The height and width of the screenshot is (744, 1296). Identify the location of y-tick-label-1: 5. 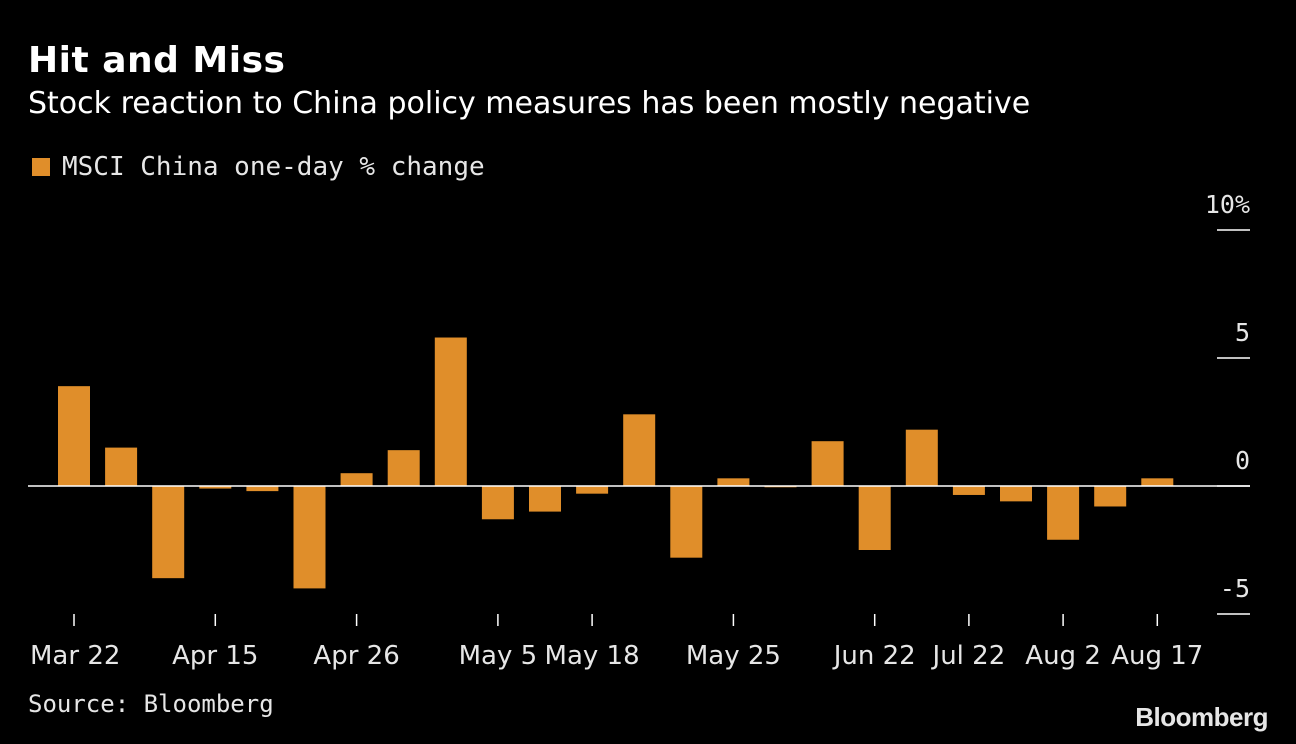
(1242, 332).